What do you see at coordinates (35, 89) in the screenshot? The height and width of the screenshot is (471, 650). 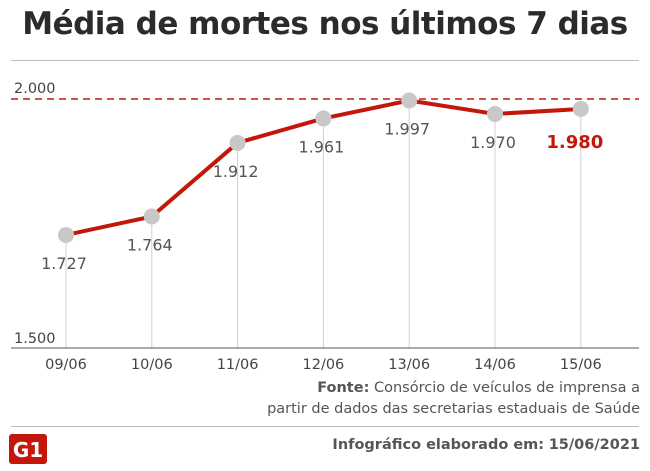 I see `y-tick-label: 2.000` at bounding box center [35, 89].